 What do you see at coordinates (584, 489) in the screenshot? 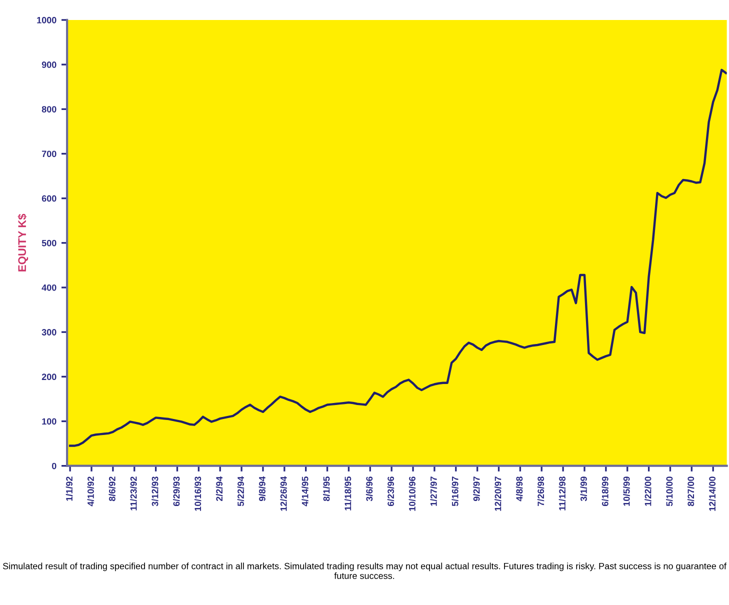
I see `x-tick-label: 3/1/99` at bounding box center [584, 489].